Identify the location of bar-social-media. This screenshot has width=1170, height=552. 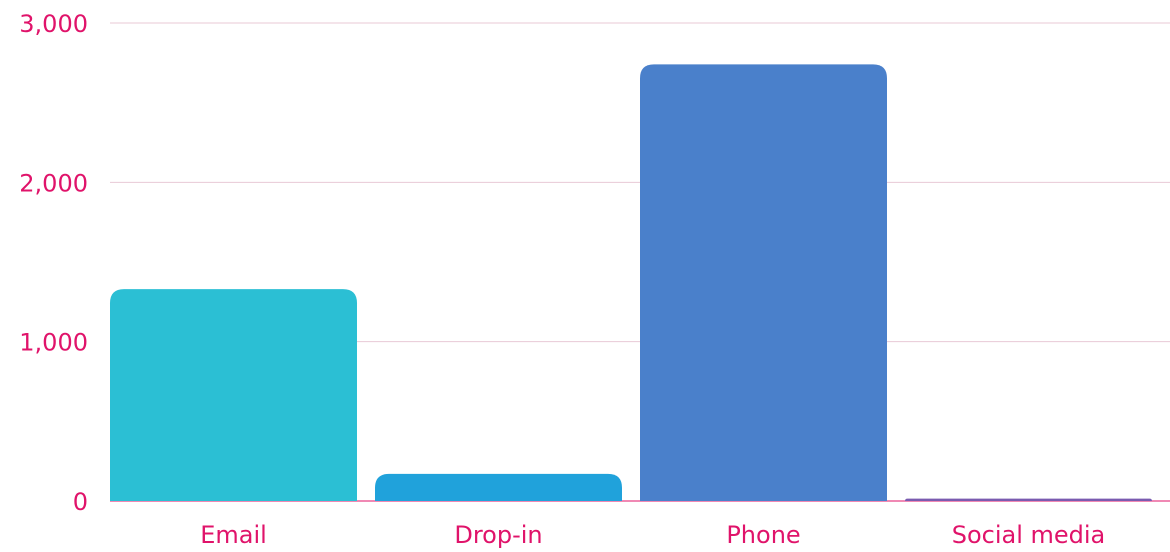
(1028, 499).